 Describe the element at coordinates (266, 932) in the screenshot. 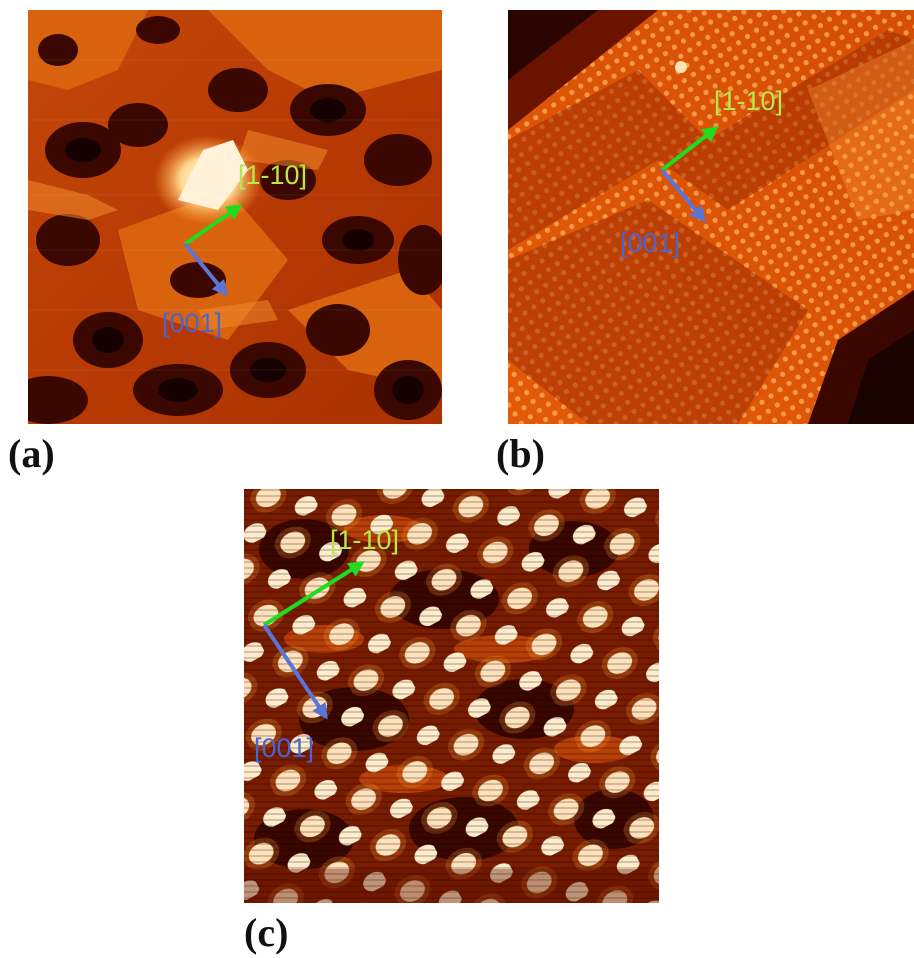

I see `panel-label-c: (c)` at that location.